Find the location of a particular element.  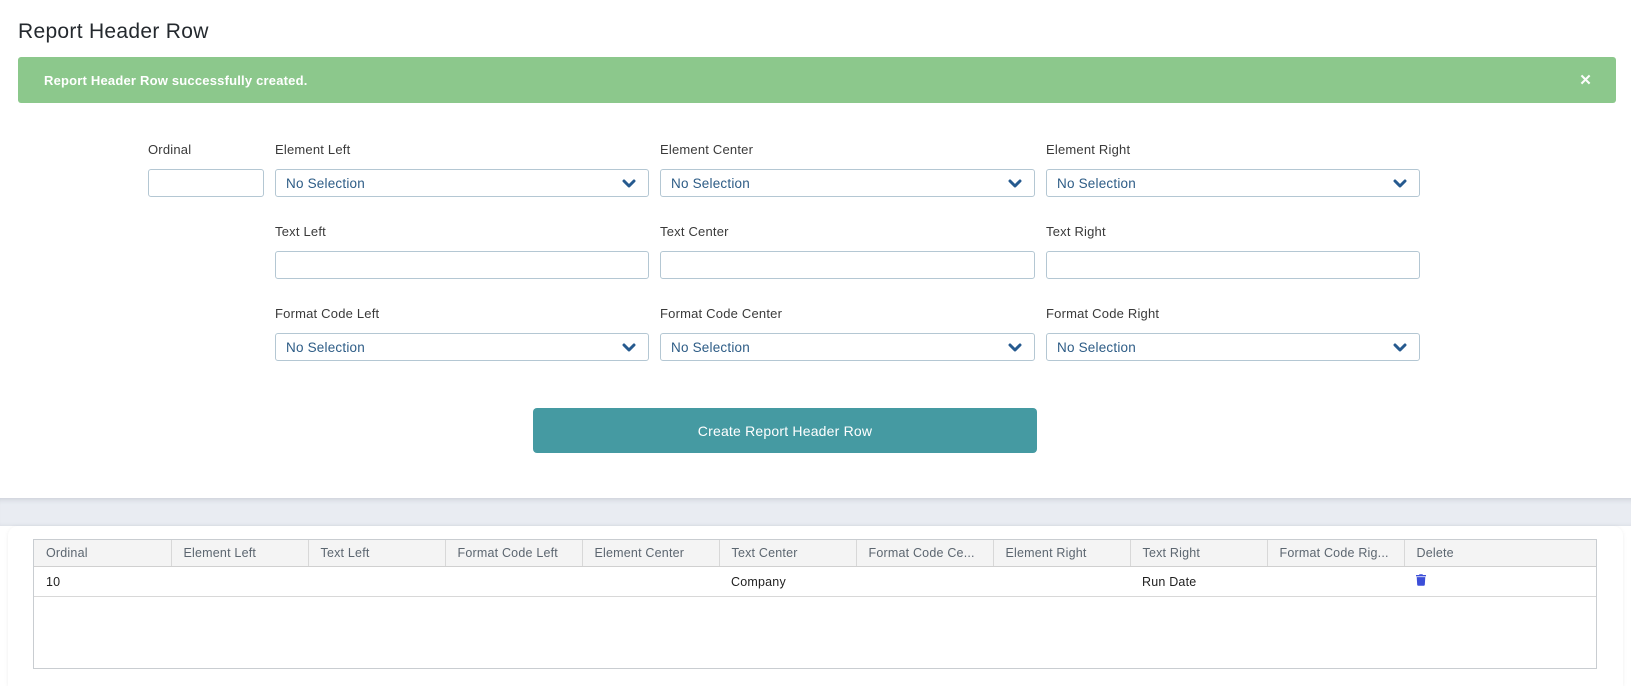

format-code-center-selected-value: No Selection is located at coordinates (710, 347).